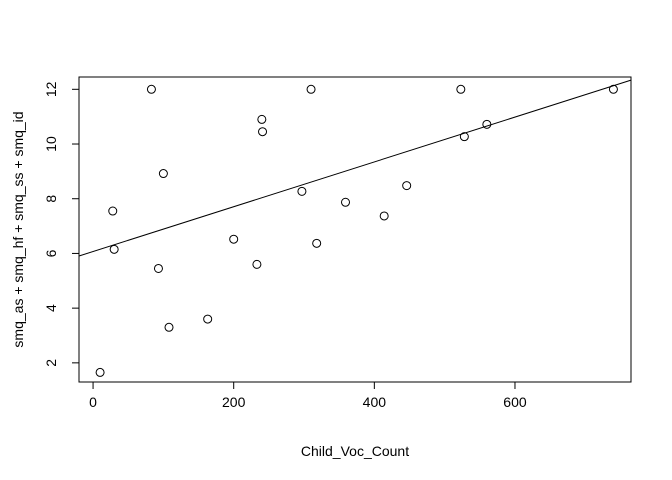 This screenshot has width=672, height=480. I want to click on x-tick-label: 200, so click(234, 402).